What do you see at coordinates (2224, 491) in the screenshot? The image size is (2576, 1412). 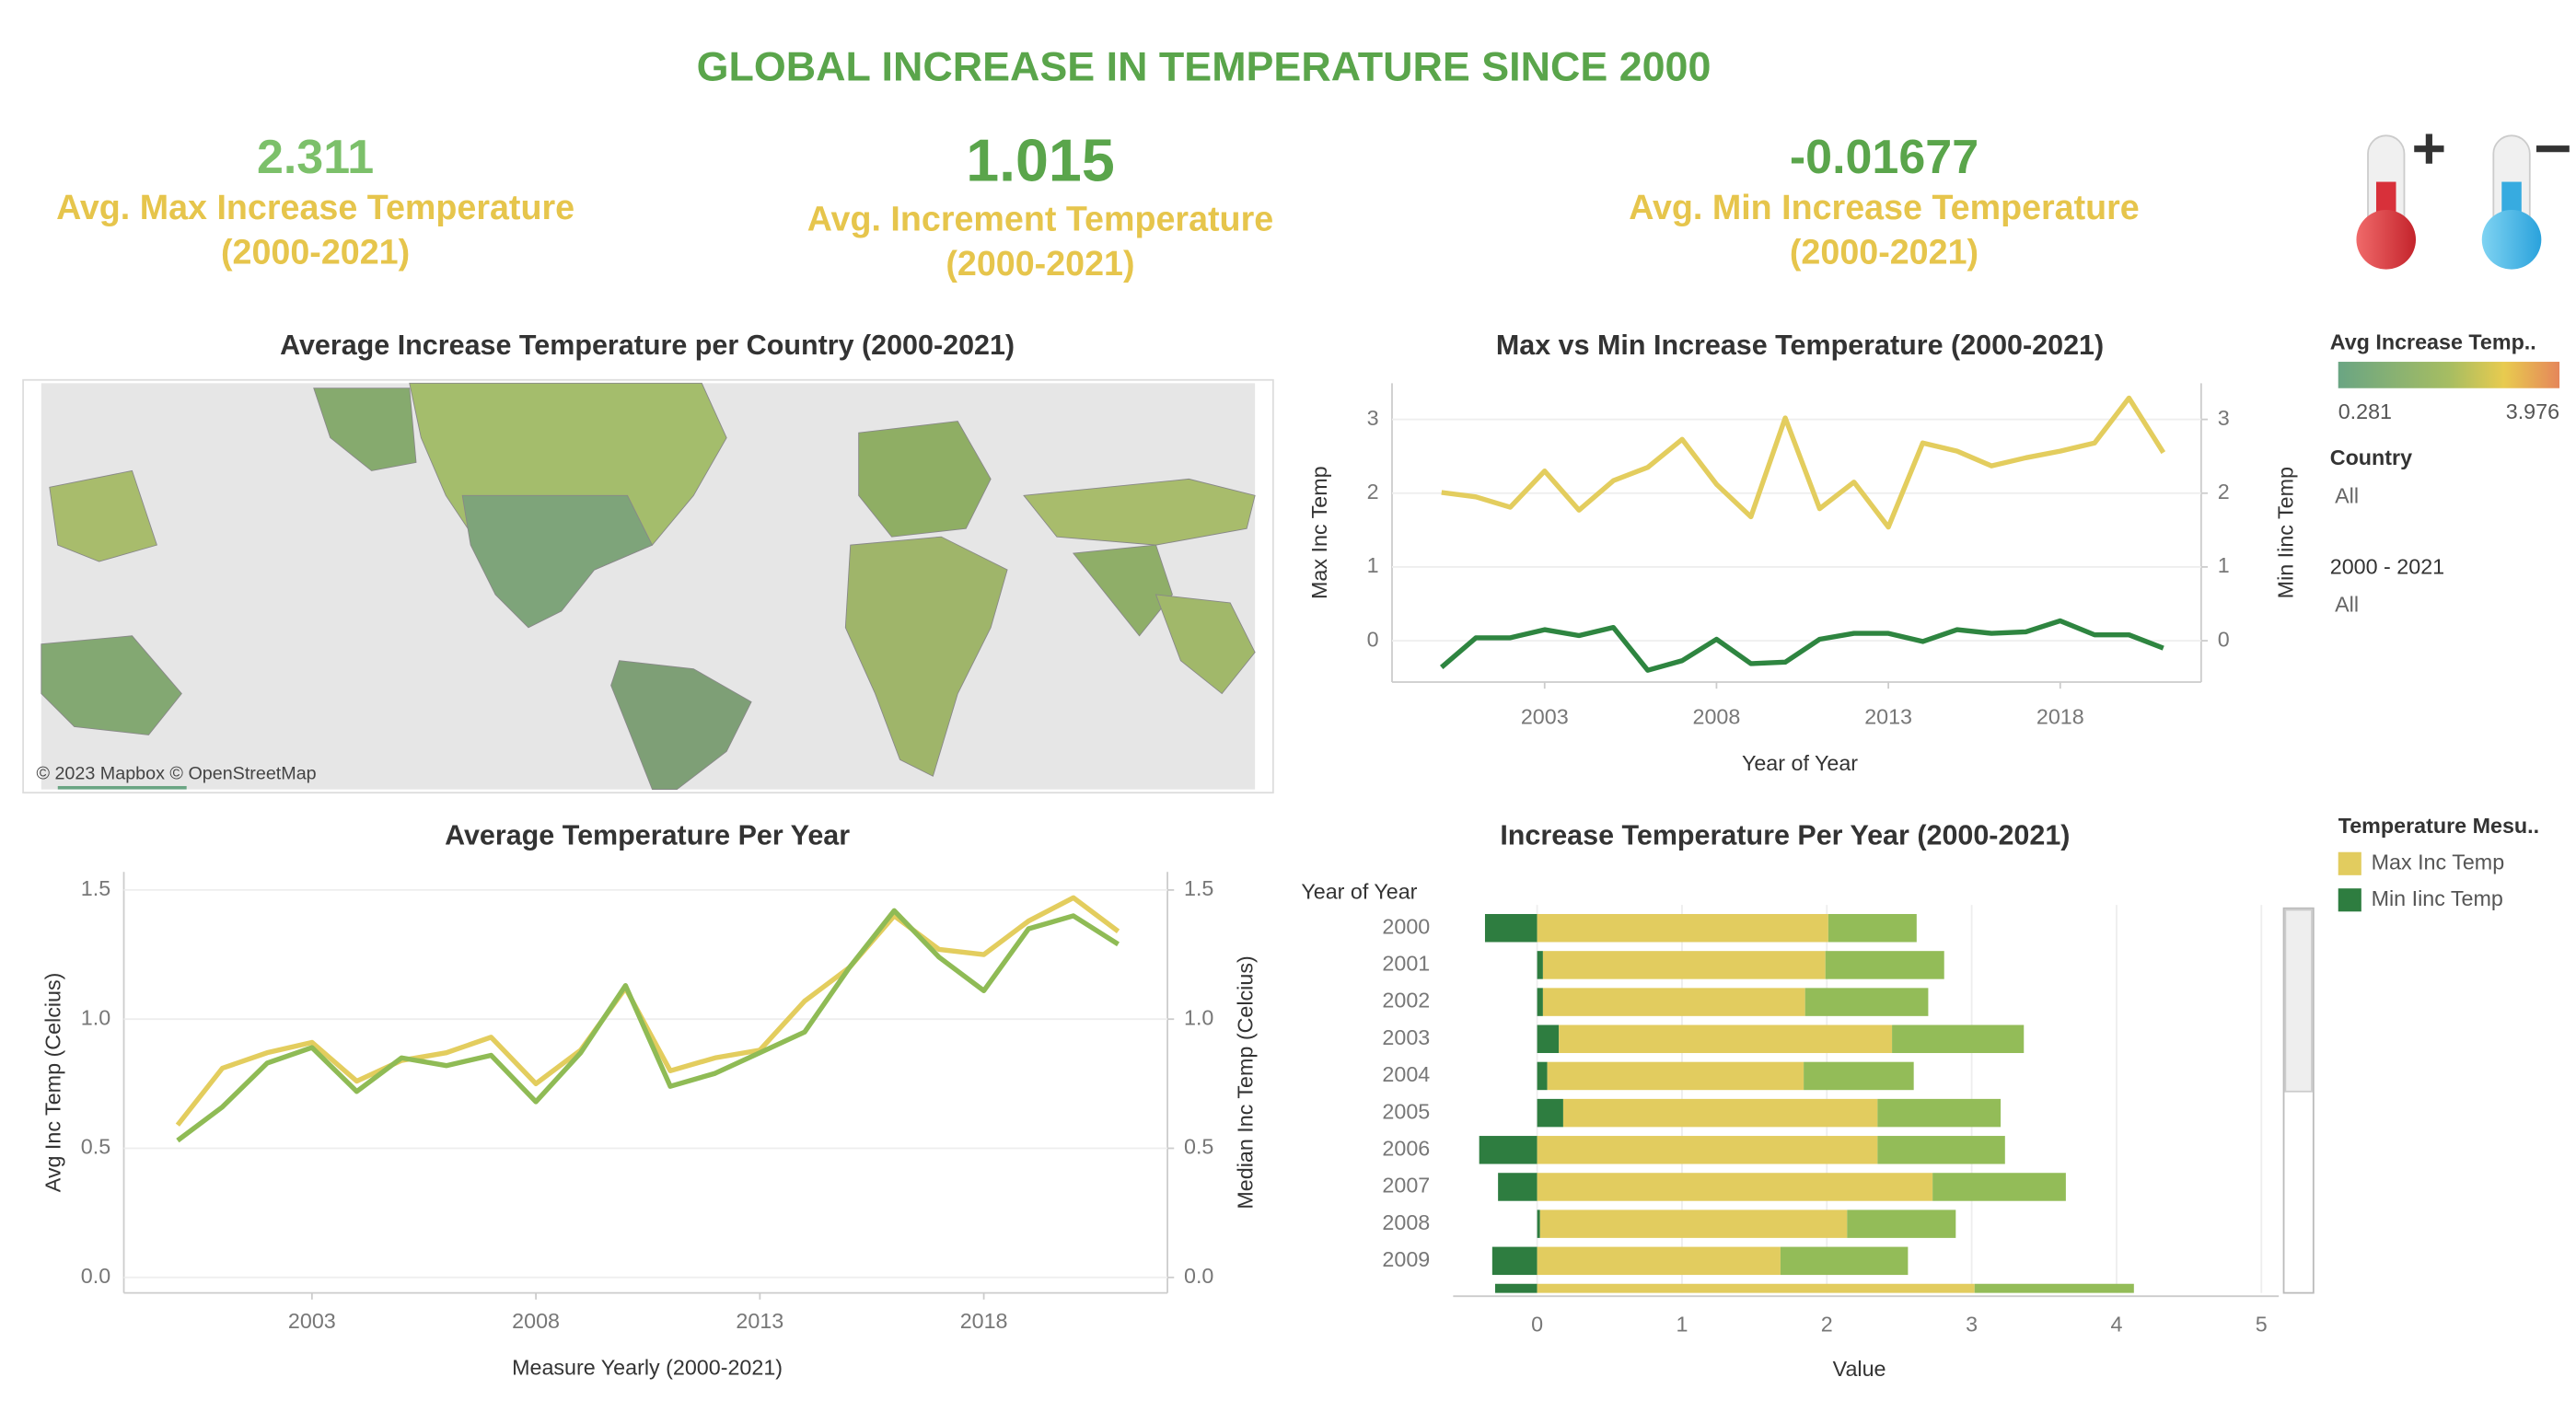 I see `y2-tick-label: 2` at bounding box center [2224, 491].